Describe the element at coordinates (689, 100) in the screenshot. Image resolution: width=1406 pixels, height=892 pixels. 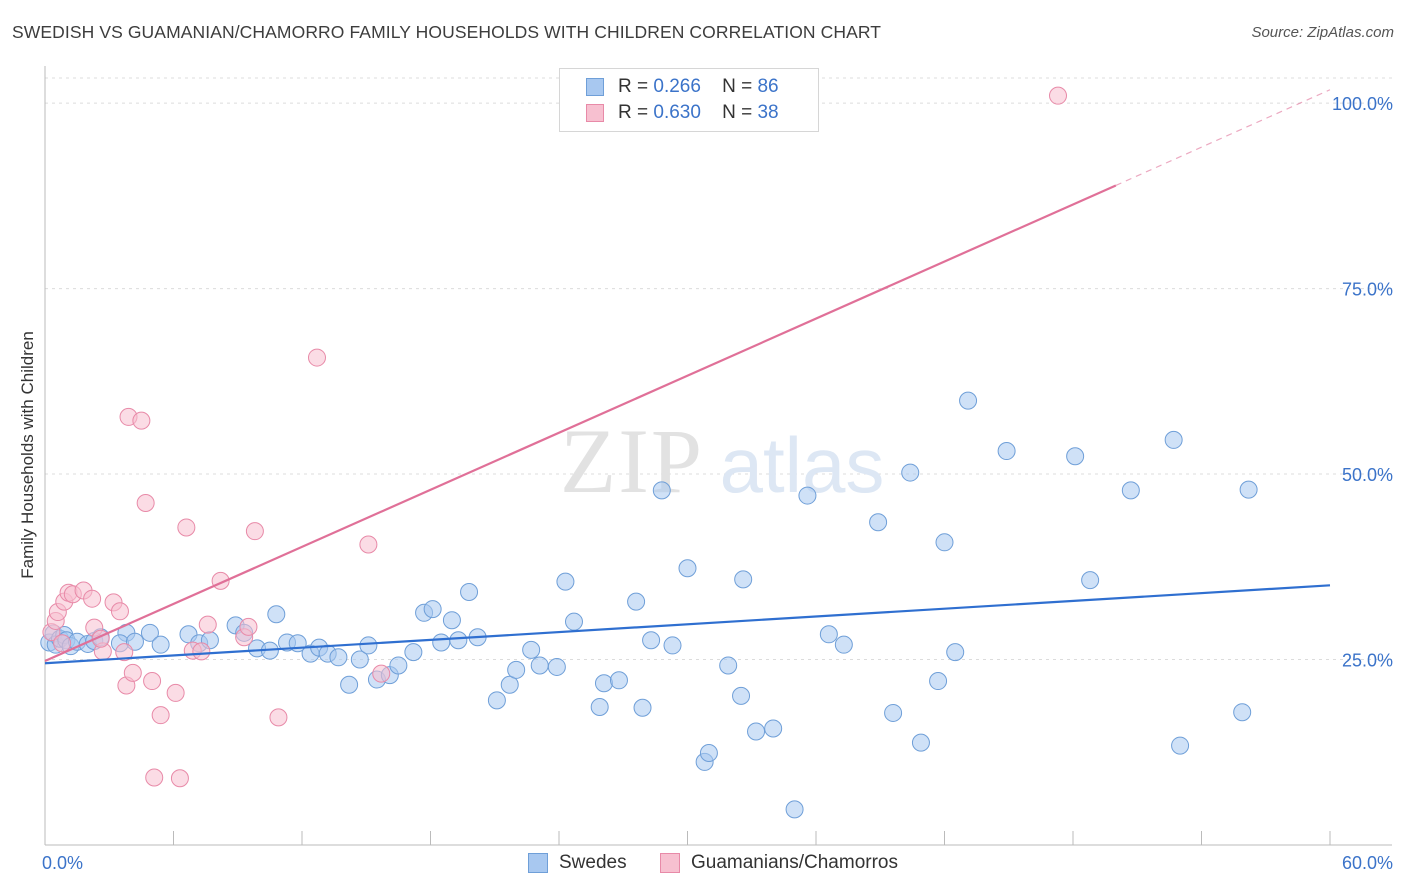
I see `stats-legend: R = 0.266 N = 86 R = 0.630 N = 38` at that location.